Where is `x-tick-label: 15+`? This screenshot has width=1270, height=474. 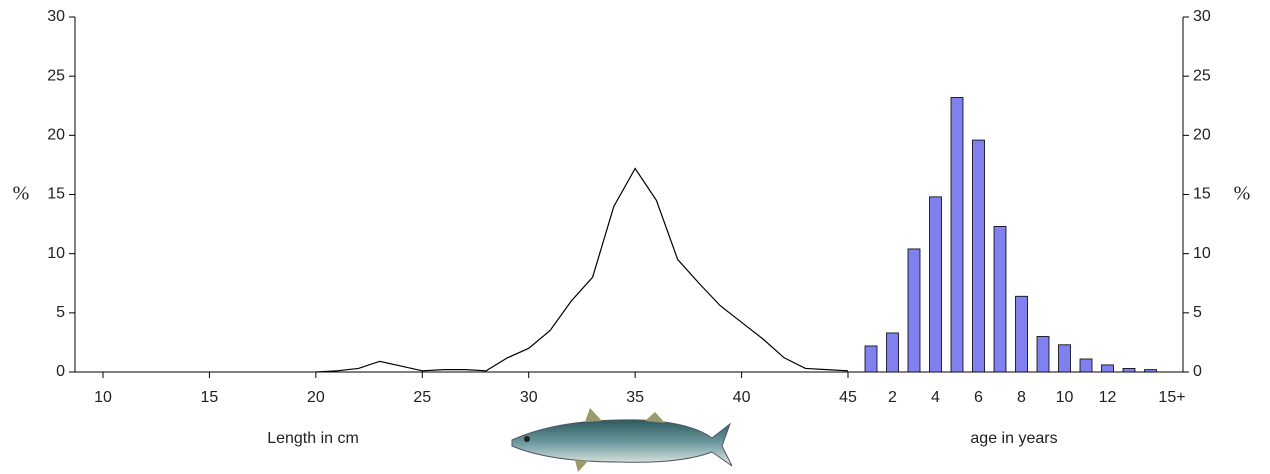
x-tick-label: 15+ is located at coordinates (1171, 397).